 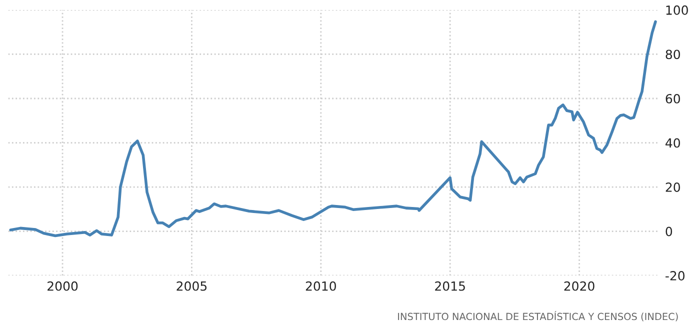 What do you see at coordinates (677, 10) in the screenshot?
I see `y-tick-label: 100` at bounding box center [677, 10].